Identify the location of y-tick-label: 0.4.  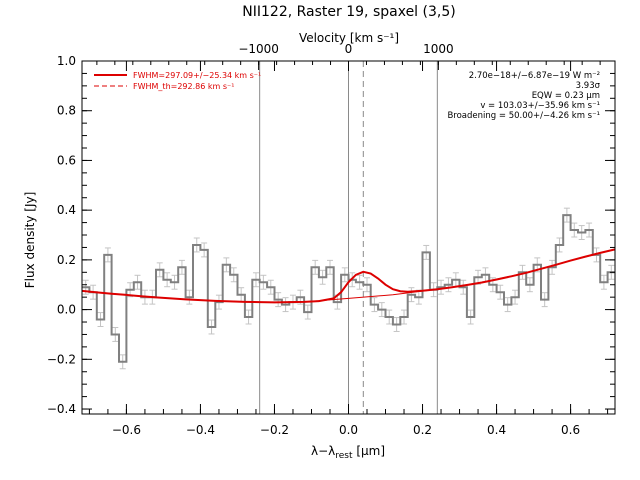
(66, 210).